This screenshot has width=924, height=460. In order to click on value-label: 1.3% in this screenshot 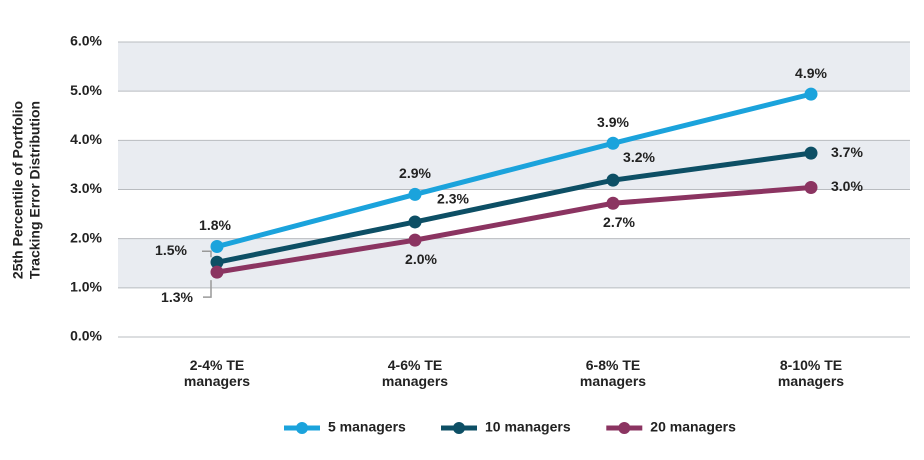, I will do `click(177, 297)`.